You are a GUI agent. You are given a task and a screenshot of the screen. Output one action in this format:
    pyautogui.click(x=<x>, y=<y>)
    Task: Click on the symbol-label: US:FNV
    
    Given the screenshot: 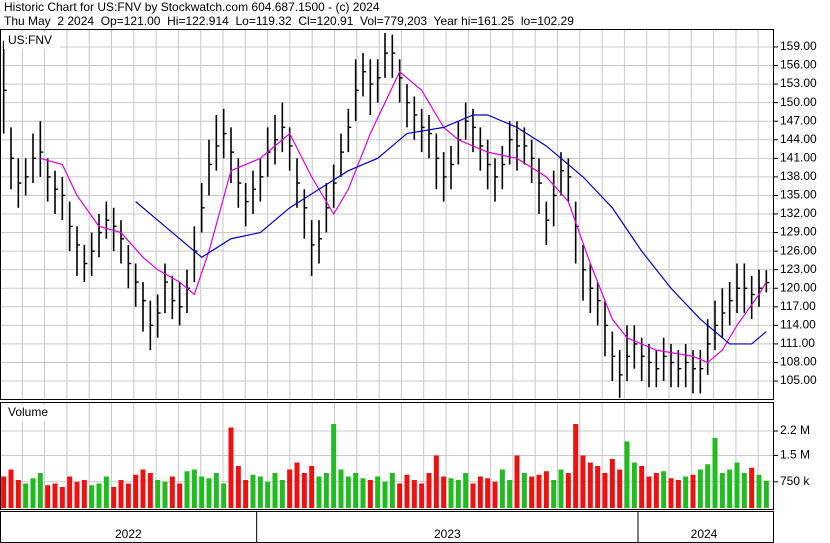 What is the action you would take?
    pyautogui.click(x=30, y=40)
    